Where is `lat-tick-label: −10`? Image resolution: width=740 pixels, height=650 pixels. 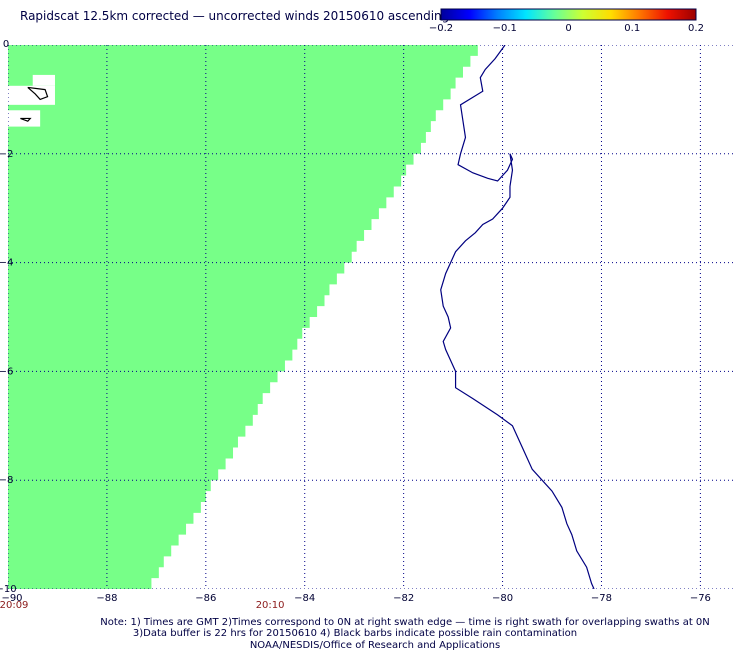 lat-tick-label: −10 is located at coordinates (8, 589).